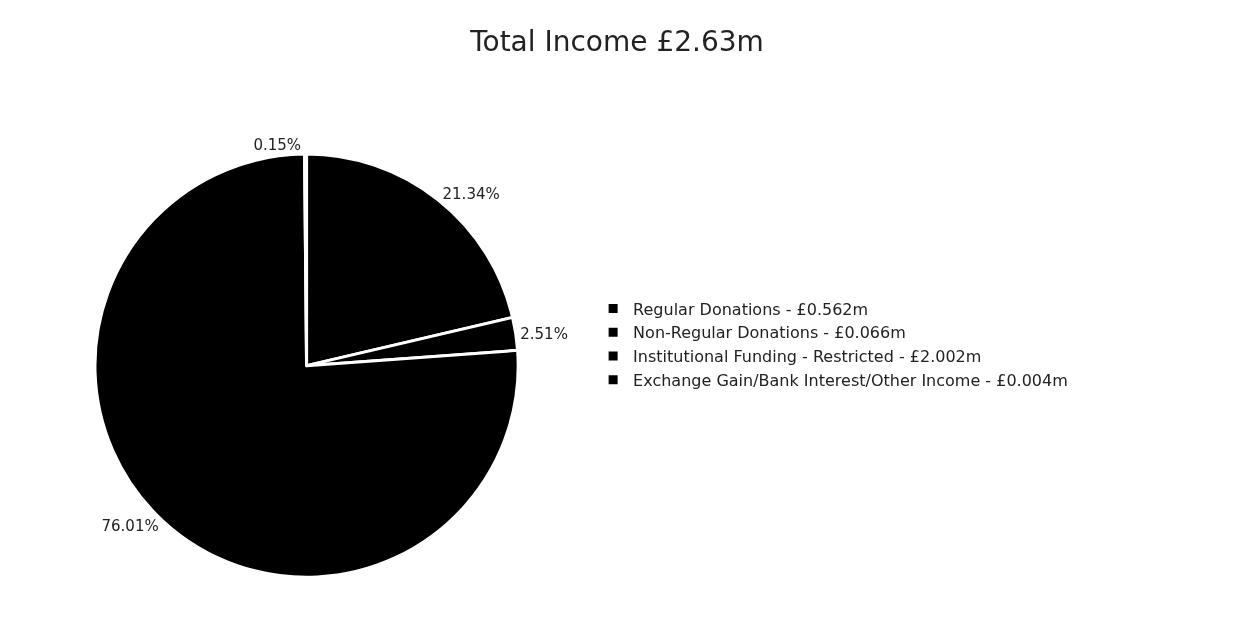 This screenshot has width=1234, height=629. Describe the element at coordinates (544, 333) in the screenshot. I see `data-label: 2.51%` at that location.